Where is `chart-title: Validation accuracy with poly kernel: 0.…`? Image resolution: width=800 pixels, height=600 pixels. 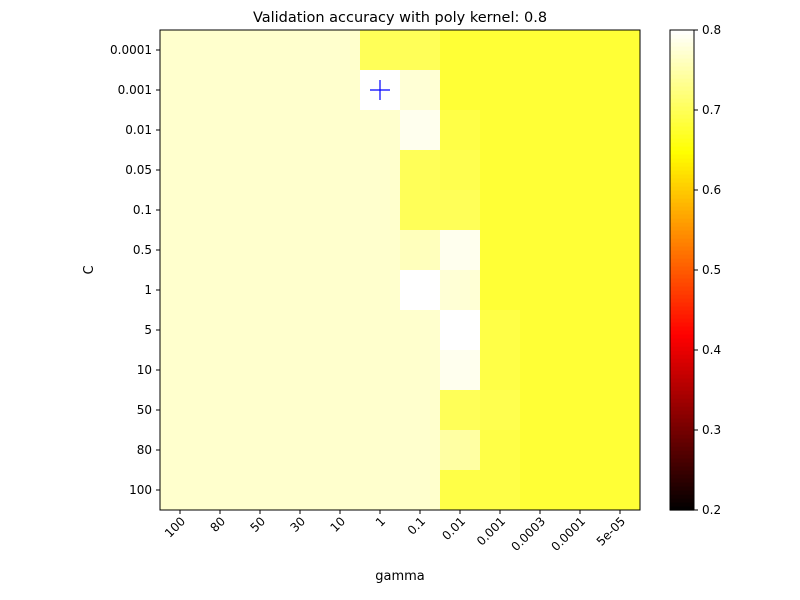
chart-title: Validation accuracy with poly kernel: 0.… is located at coordinates (400, 18).